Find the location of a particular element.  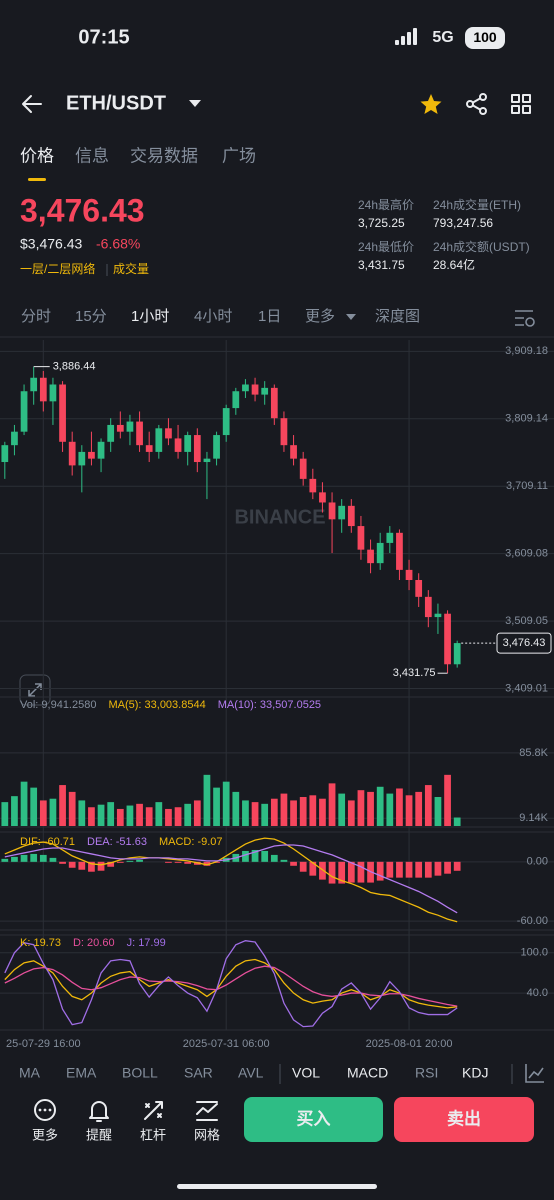

interval: 深度图 is located at coordinates (397, 316).